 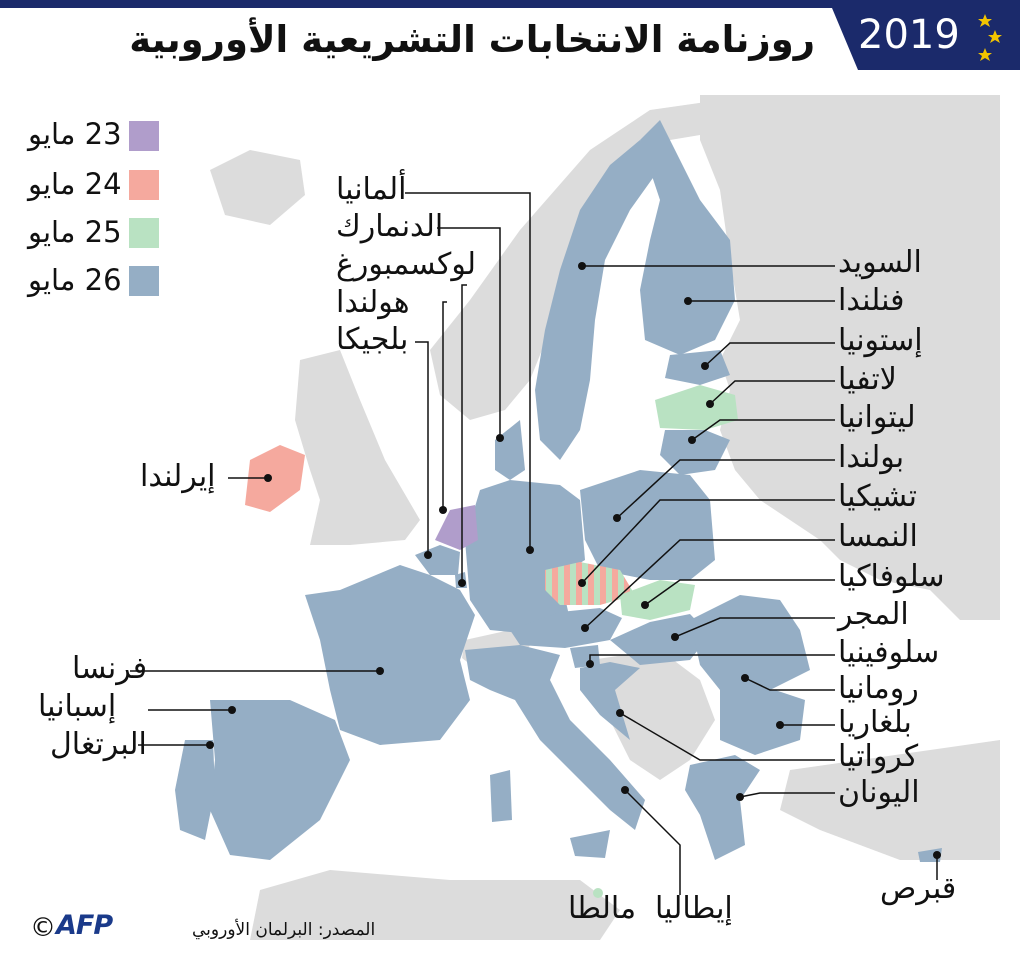 What do you see at coordinates (750, 642) in the screenshot?
I see `romania` at bounding box center [750, 642].